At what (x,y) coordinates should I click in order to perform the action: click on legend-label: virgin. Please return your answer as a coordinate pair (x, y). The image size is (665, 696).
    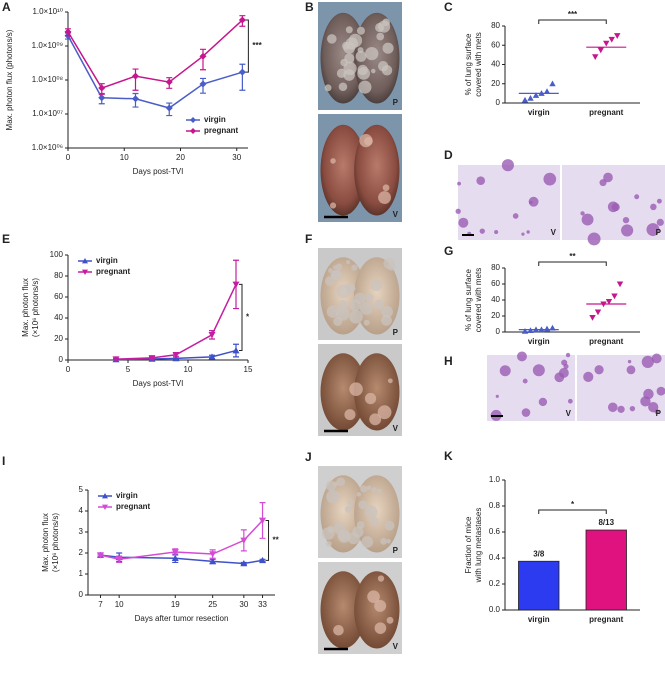
    Looking at the image, I should click on (127, 495).